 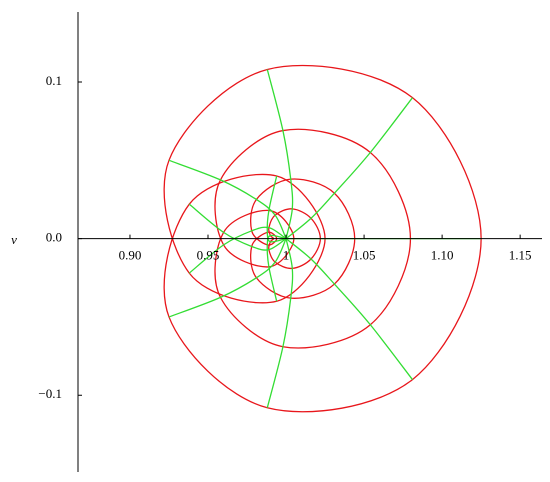 I want to click on x-tick-label: 0.95, so click(x=208, y=255).